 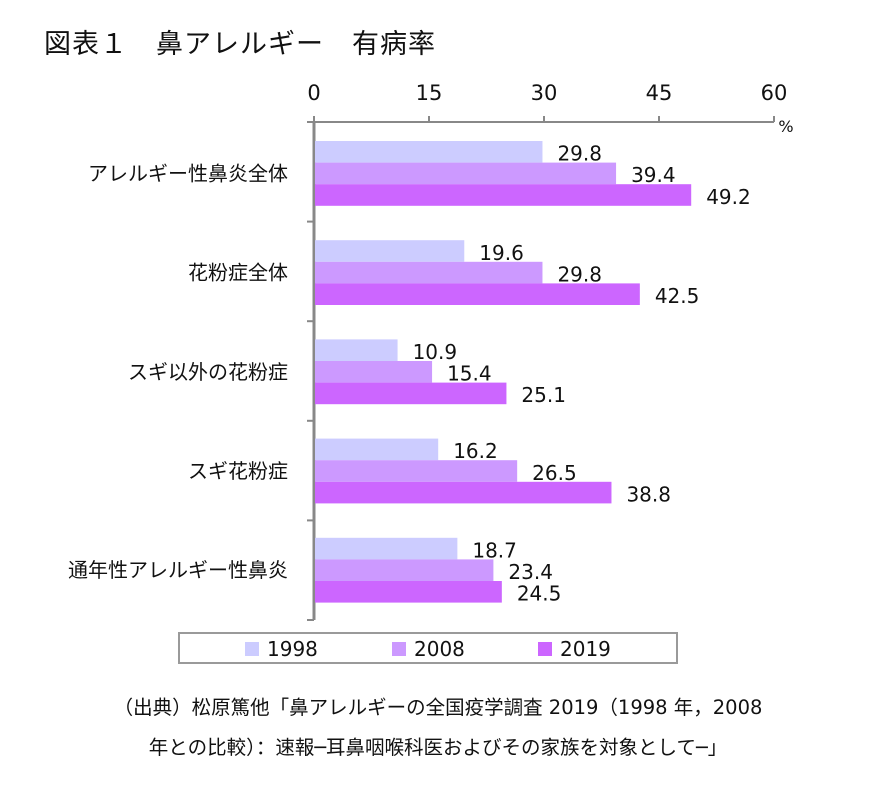 What do you see at coordinates (653, 175) in the screenshot?
I see `value-label: 39.4` at bounding box center [653, 175].